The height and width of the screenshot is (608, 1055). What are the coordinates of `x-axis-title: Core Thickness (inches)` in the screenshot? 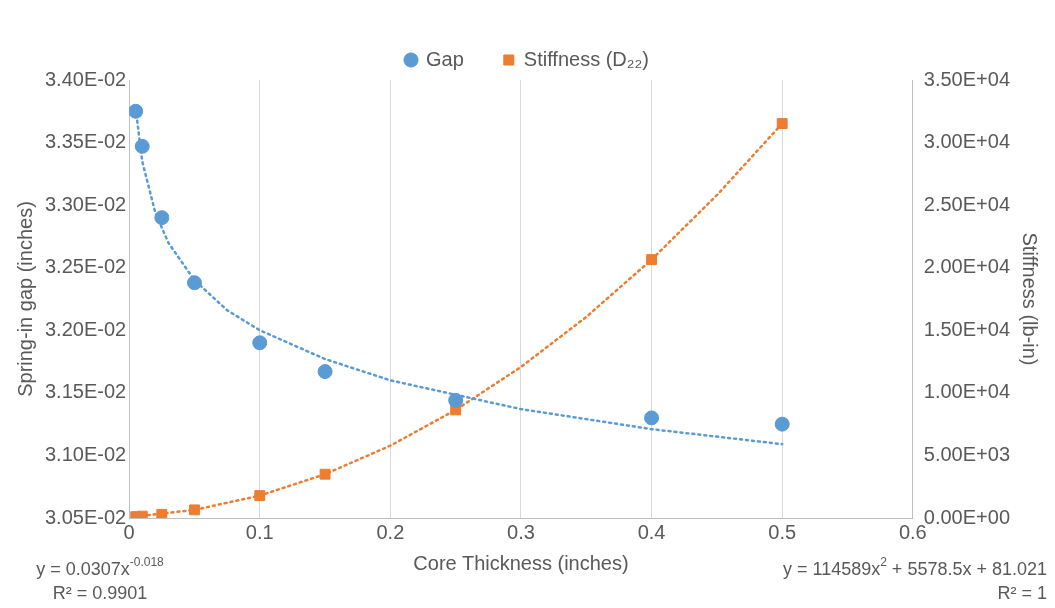 It's located at (521, 562).